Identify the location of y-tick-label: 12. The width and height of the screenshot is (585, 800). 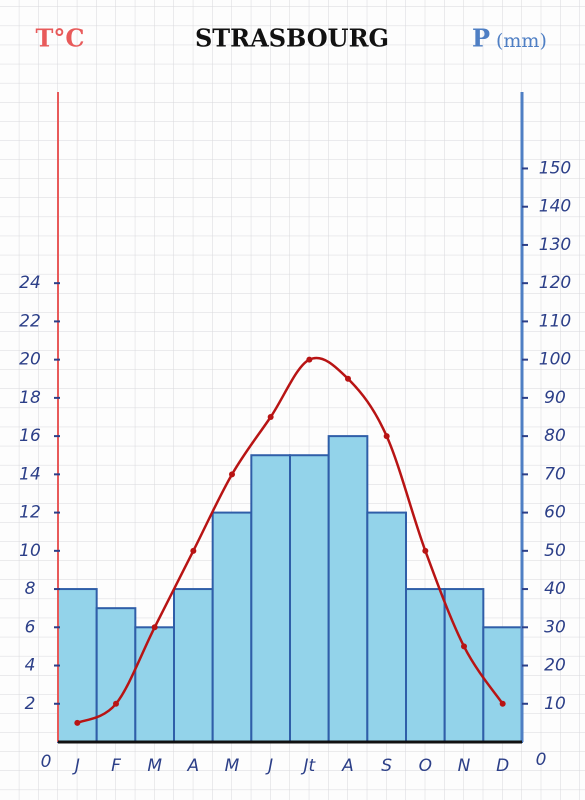
(30, 513).